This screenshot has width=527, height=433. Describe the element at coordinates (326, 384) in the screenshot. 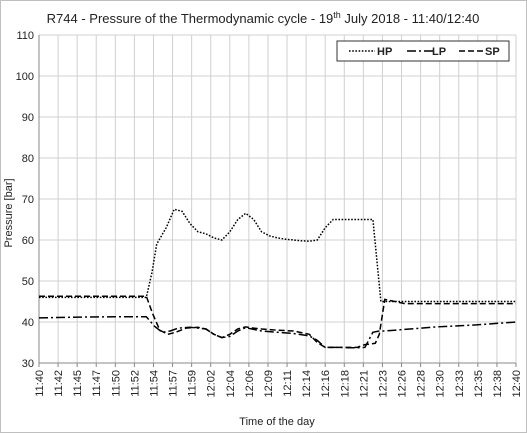

I see `x-tick-label: 12:16` at that location.